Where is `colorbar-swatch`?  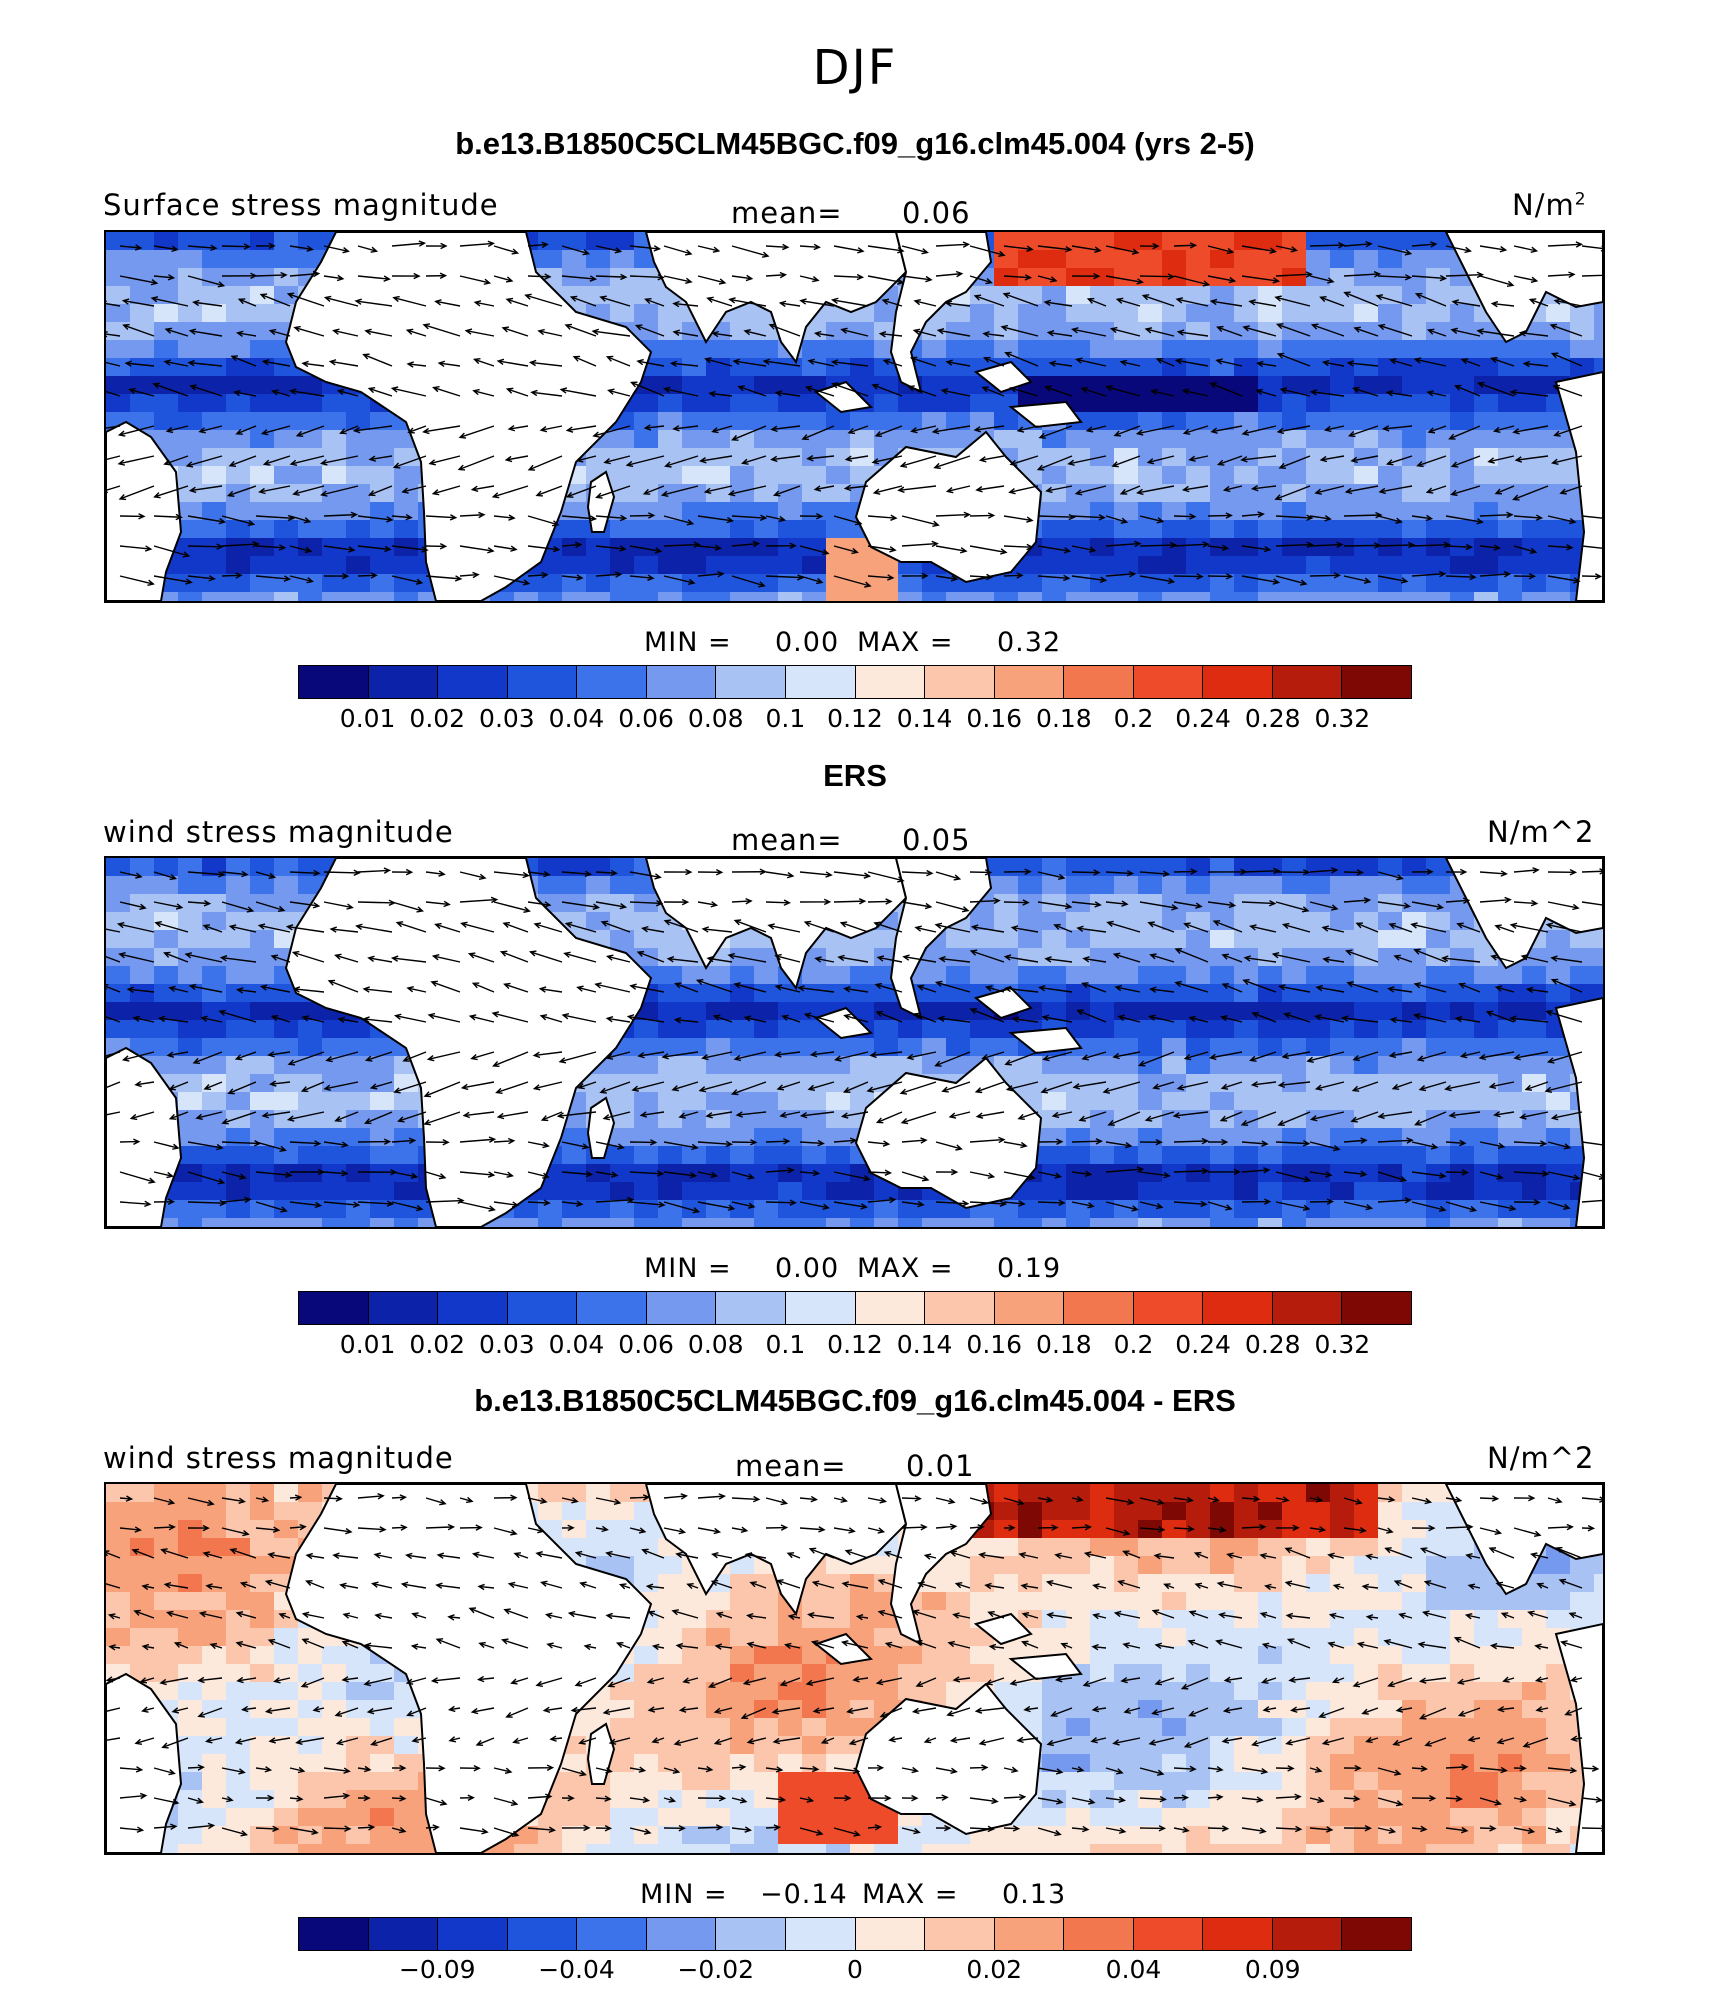 colorbar-swatch is located at coordinates (1168, 1308).